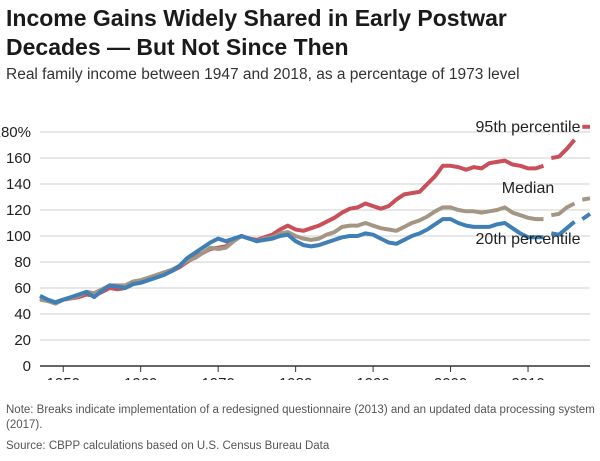 The height and width of the screenshot is (461, 600). What do you see at coordinates (527, 377) in the screenshot?
I see `x-tick-label: 2010` at bounding box center [527, 377].